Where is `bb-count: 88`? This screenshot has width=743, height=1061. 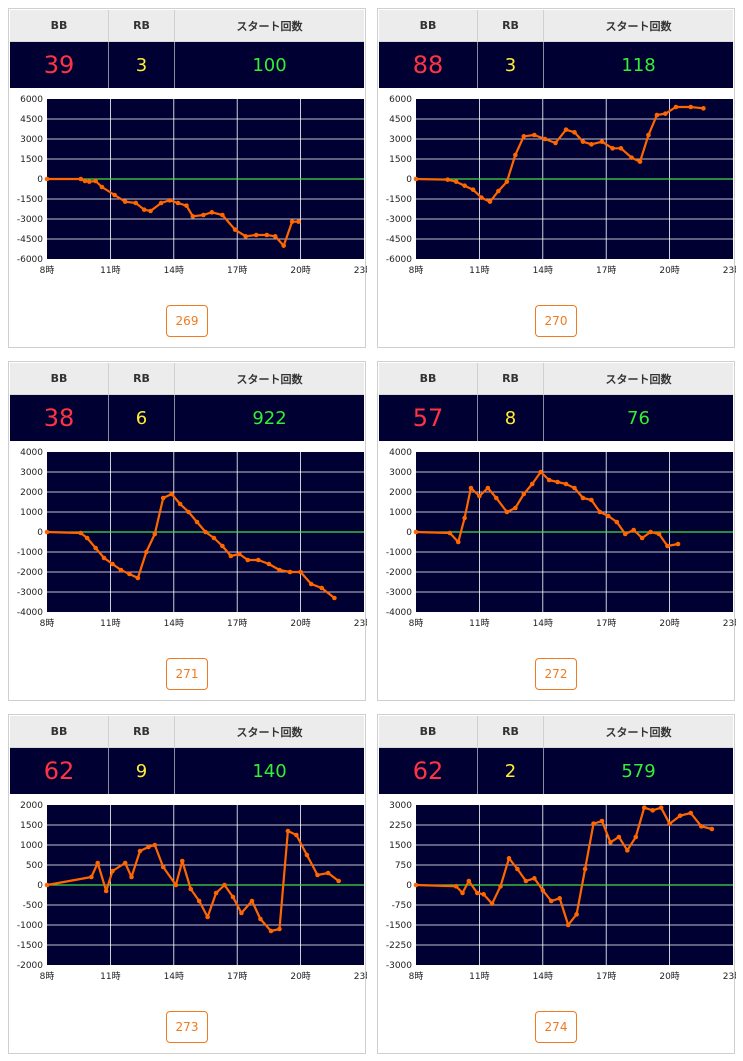 bb-count: 88 is located at coordinates (428, 65).